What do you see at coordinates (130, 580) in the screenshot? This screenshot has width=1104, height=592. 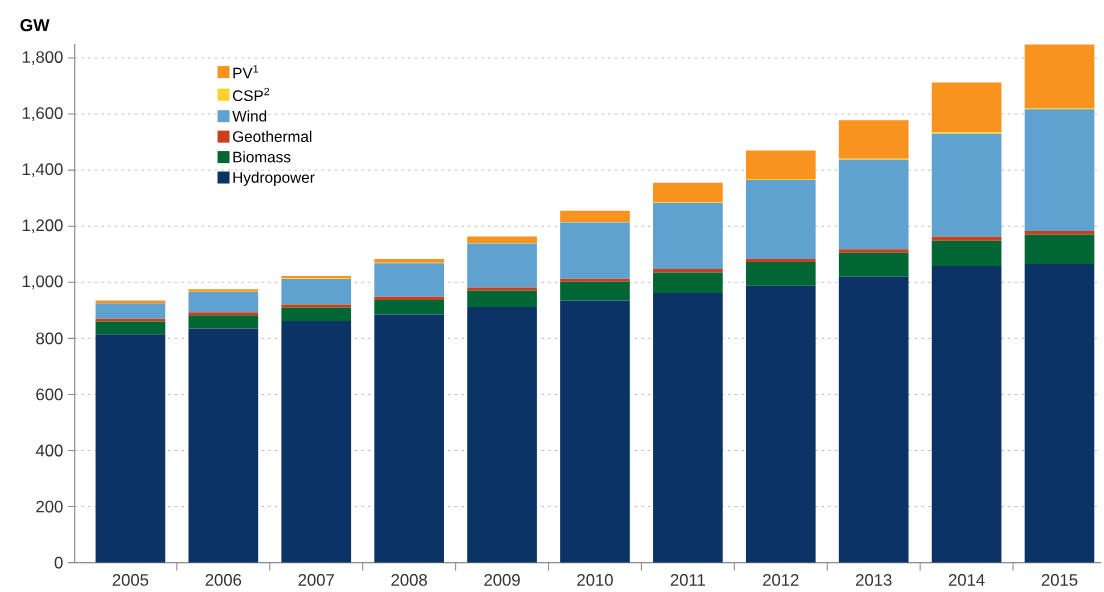 I see `x-tick-label: 2005` at bounding box center [130, 580].